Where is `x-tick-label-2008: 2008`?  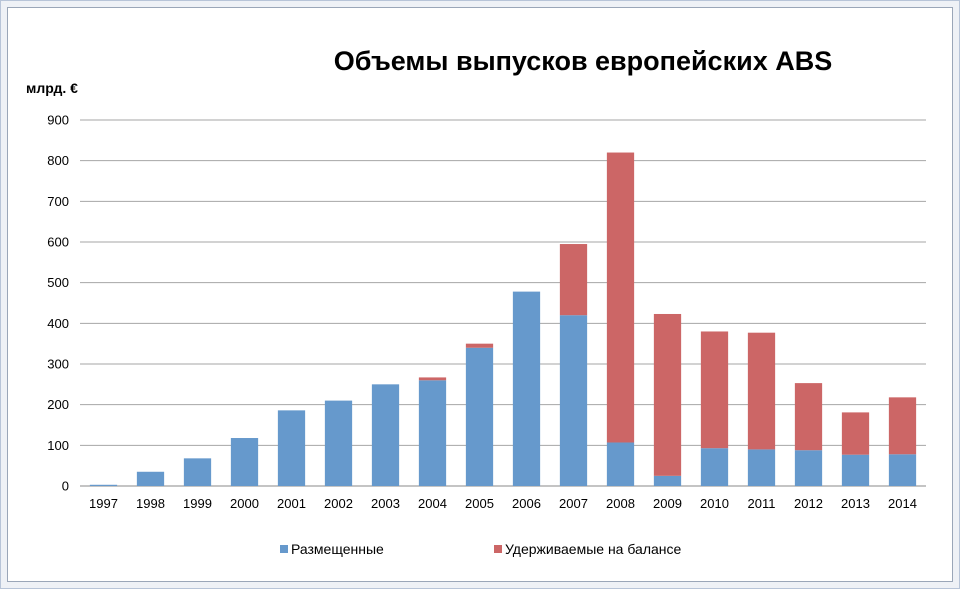 x-tick-label-2008: 2008 is located at coordinates (620, 503).